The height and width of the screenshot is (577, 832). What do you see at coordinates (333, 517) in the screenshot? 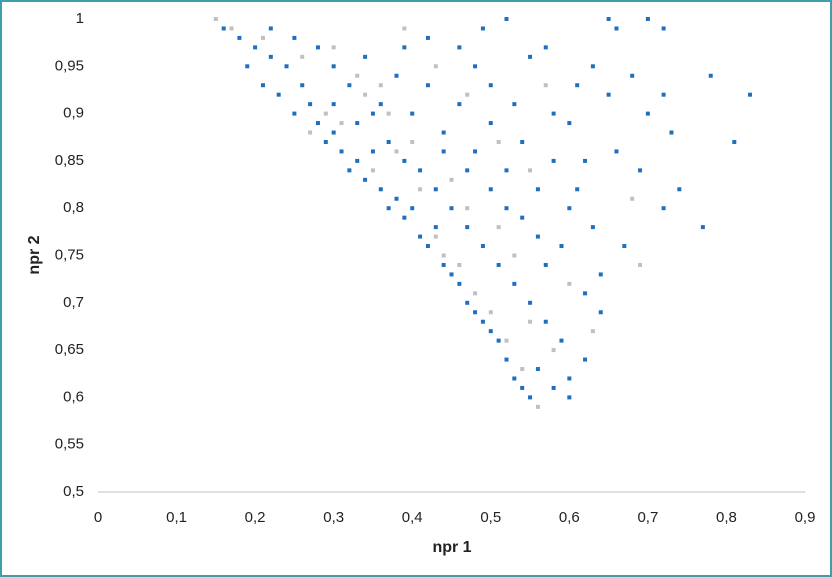
I see `x-tick-label: 0,3` at bounding box center [333, 517].